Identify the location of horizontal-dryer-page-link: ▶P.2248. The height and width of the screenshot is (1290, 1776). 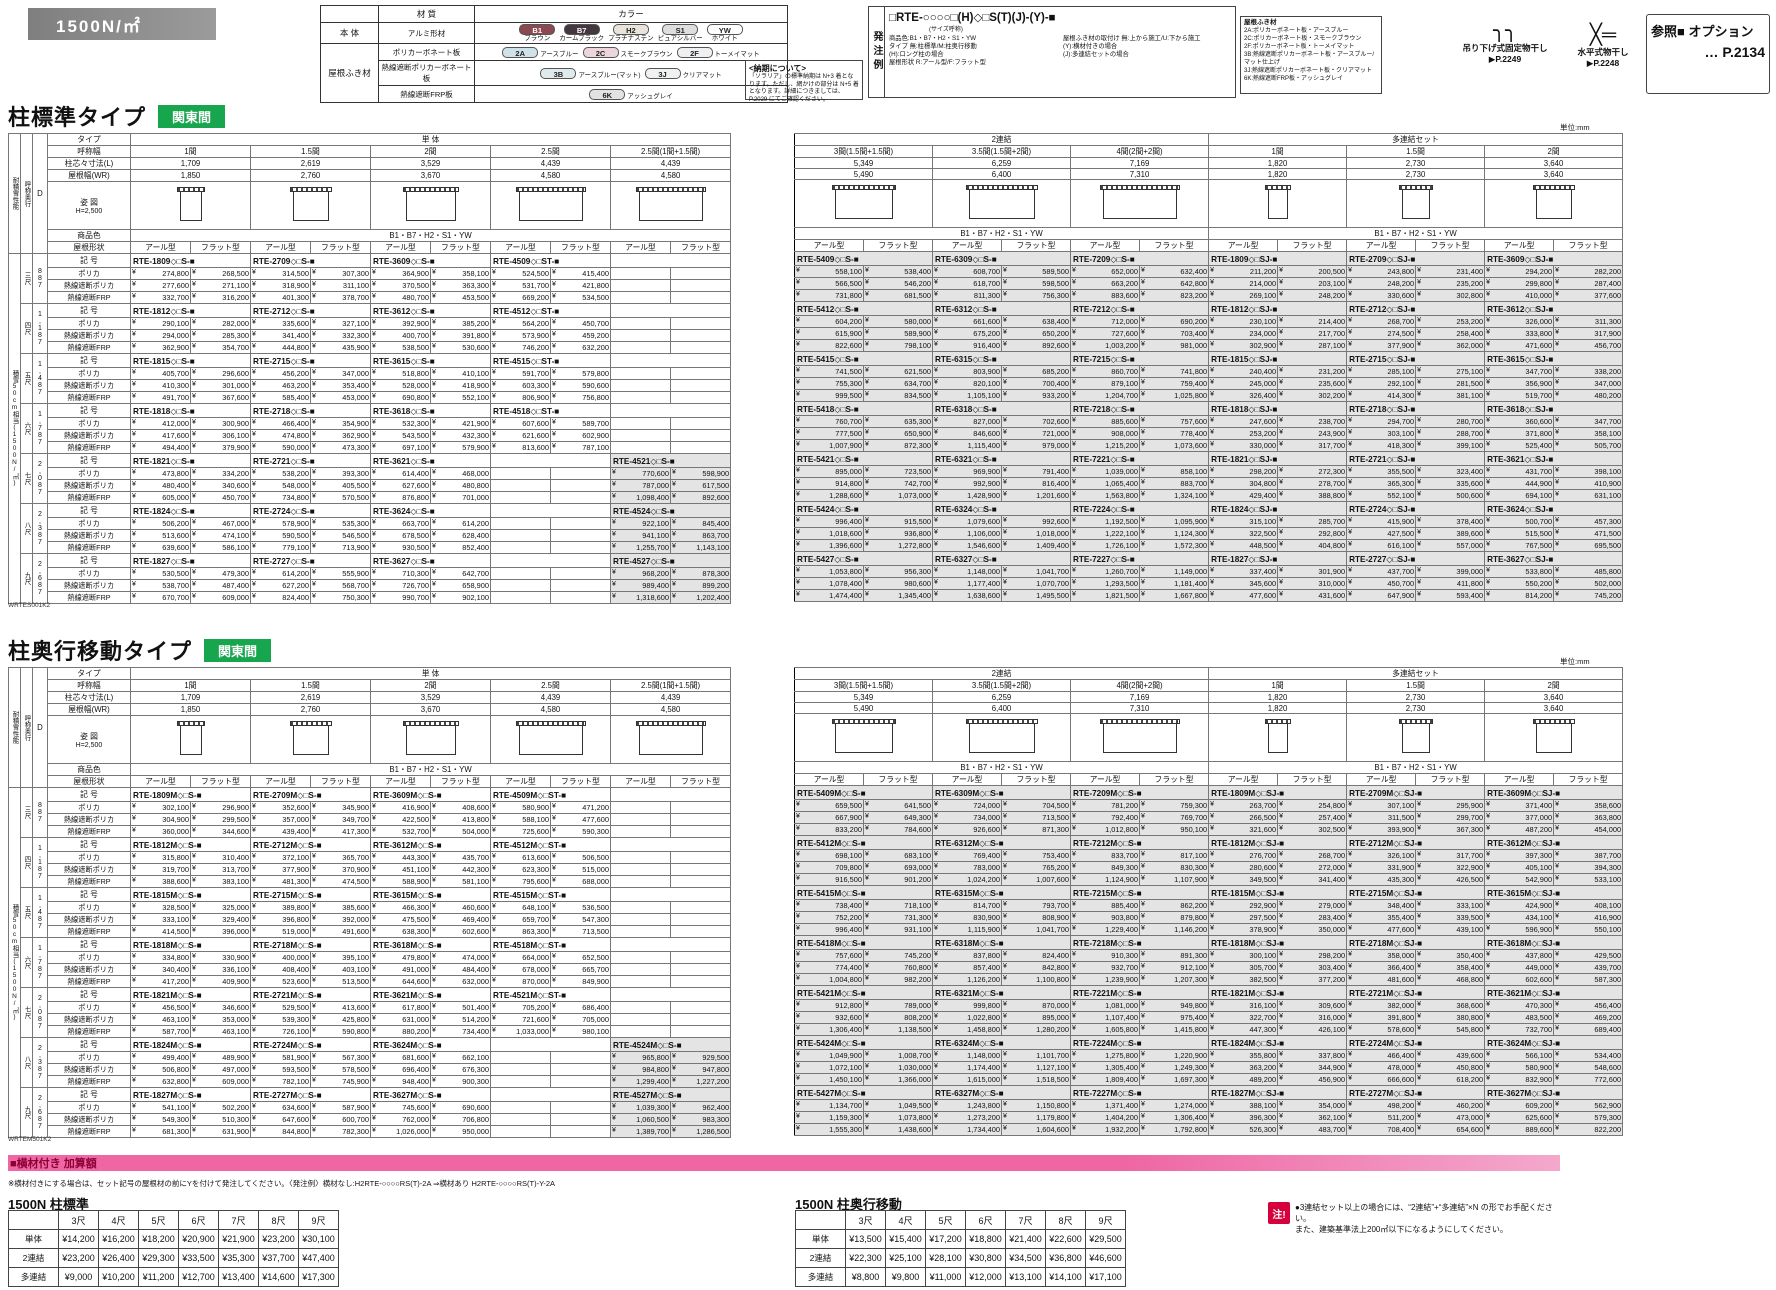
(1603, 63).